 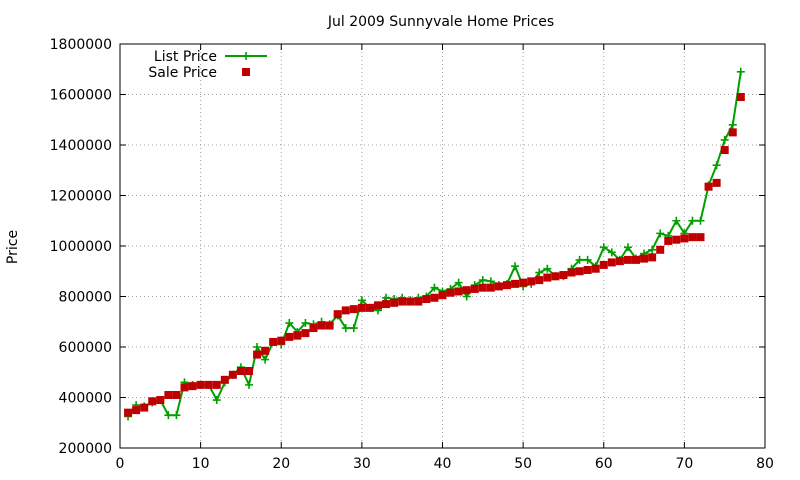 What do you see at coordinates (81, 96) in the screenshot?
I see `y-tick-label: 1600000` at bounding box center [81, 96].